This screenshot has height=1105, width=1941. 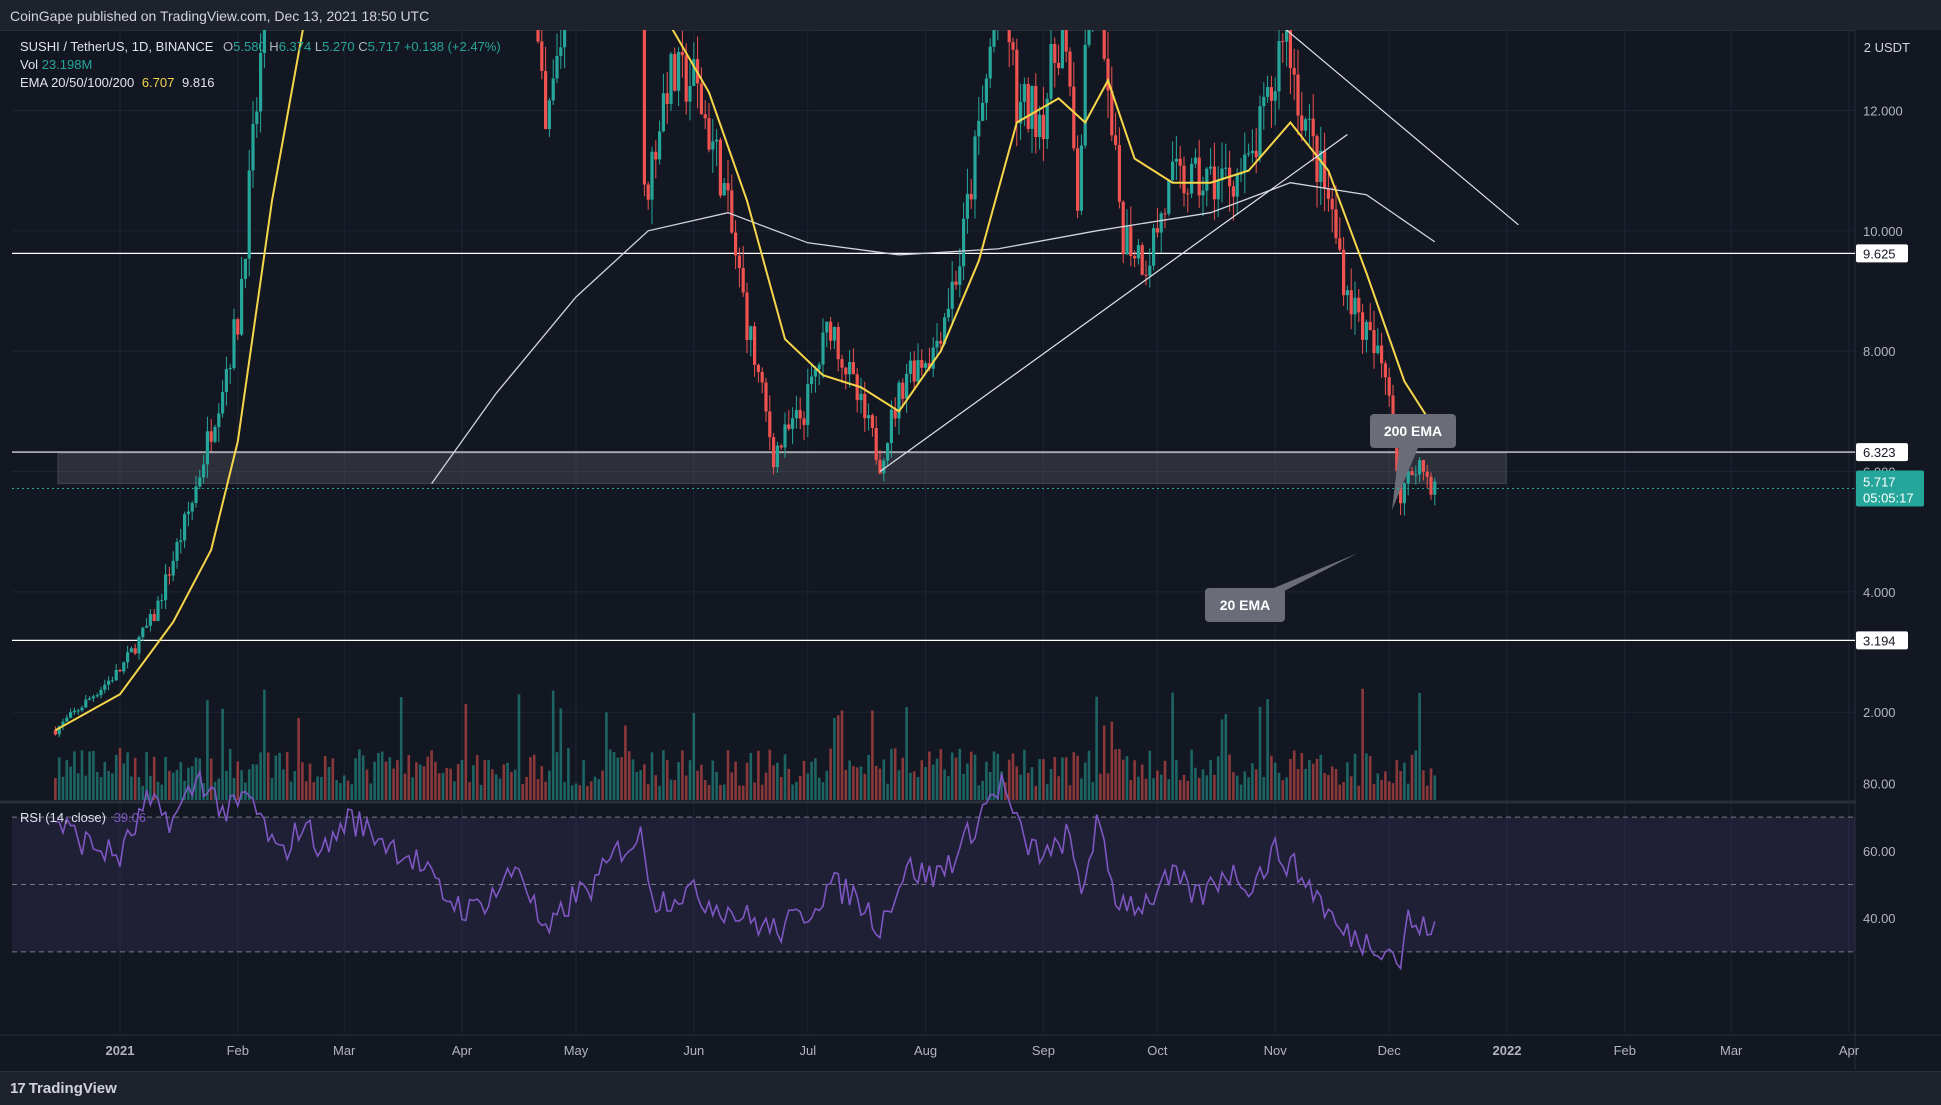 I want to click on legend-c-value: 5.717, so click(x=384, y=46).